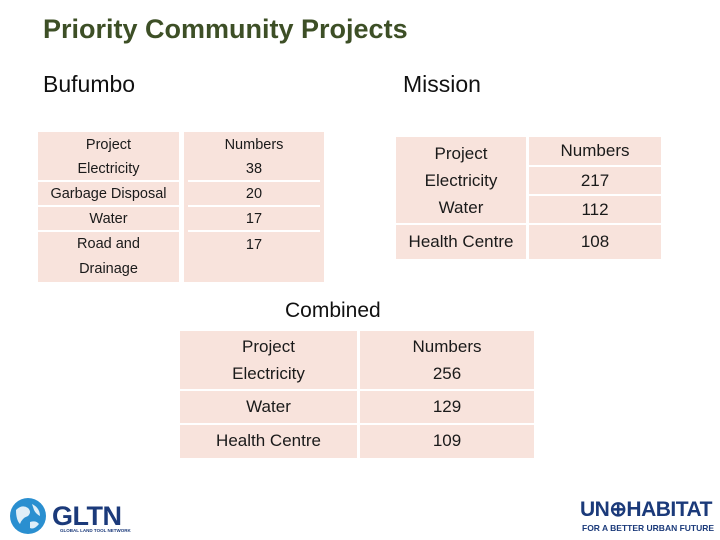 This screenshot has height=540, width=720. Describe the element at coordinates (442, 84) in the screenshot. I see `section-label-mission: Mission` at that location.